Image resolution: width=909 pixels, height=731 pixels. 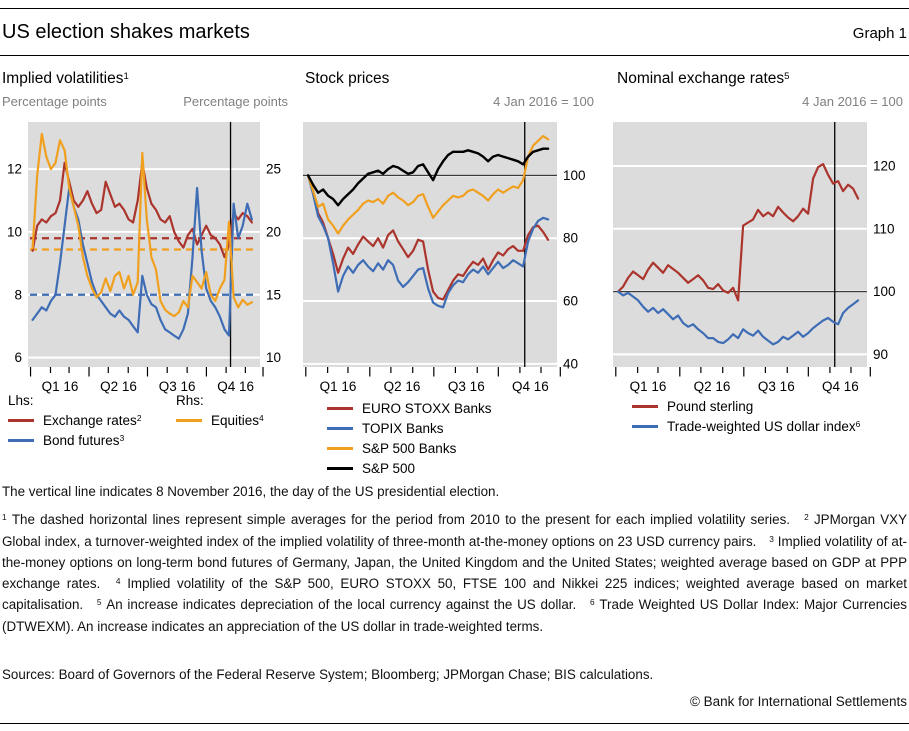 What do you see at coordinates (190, 400) in the screenshot?
I see `legend-group-header: Rhs:` at bounding box center [190, 400].